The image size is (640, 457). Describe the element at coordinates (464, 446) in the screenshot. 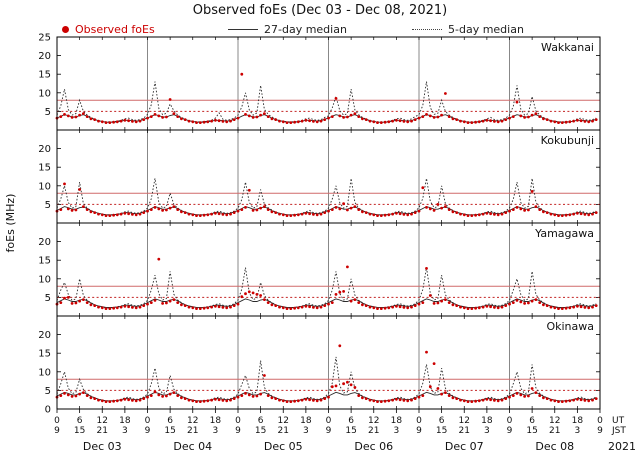

I see `svg-text: Dec 07` at that location.